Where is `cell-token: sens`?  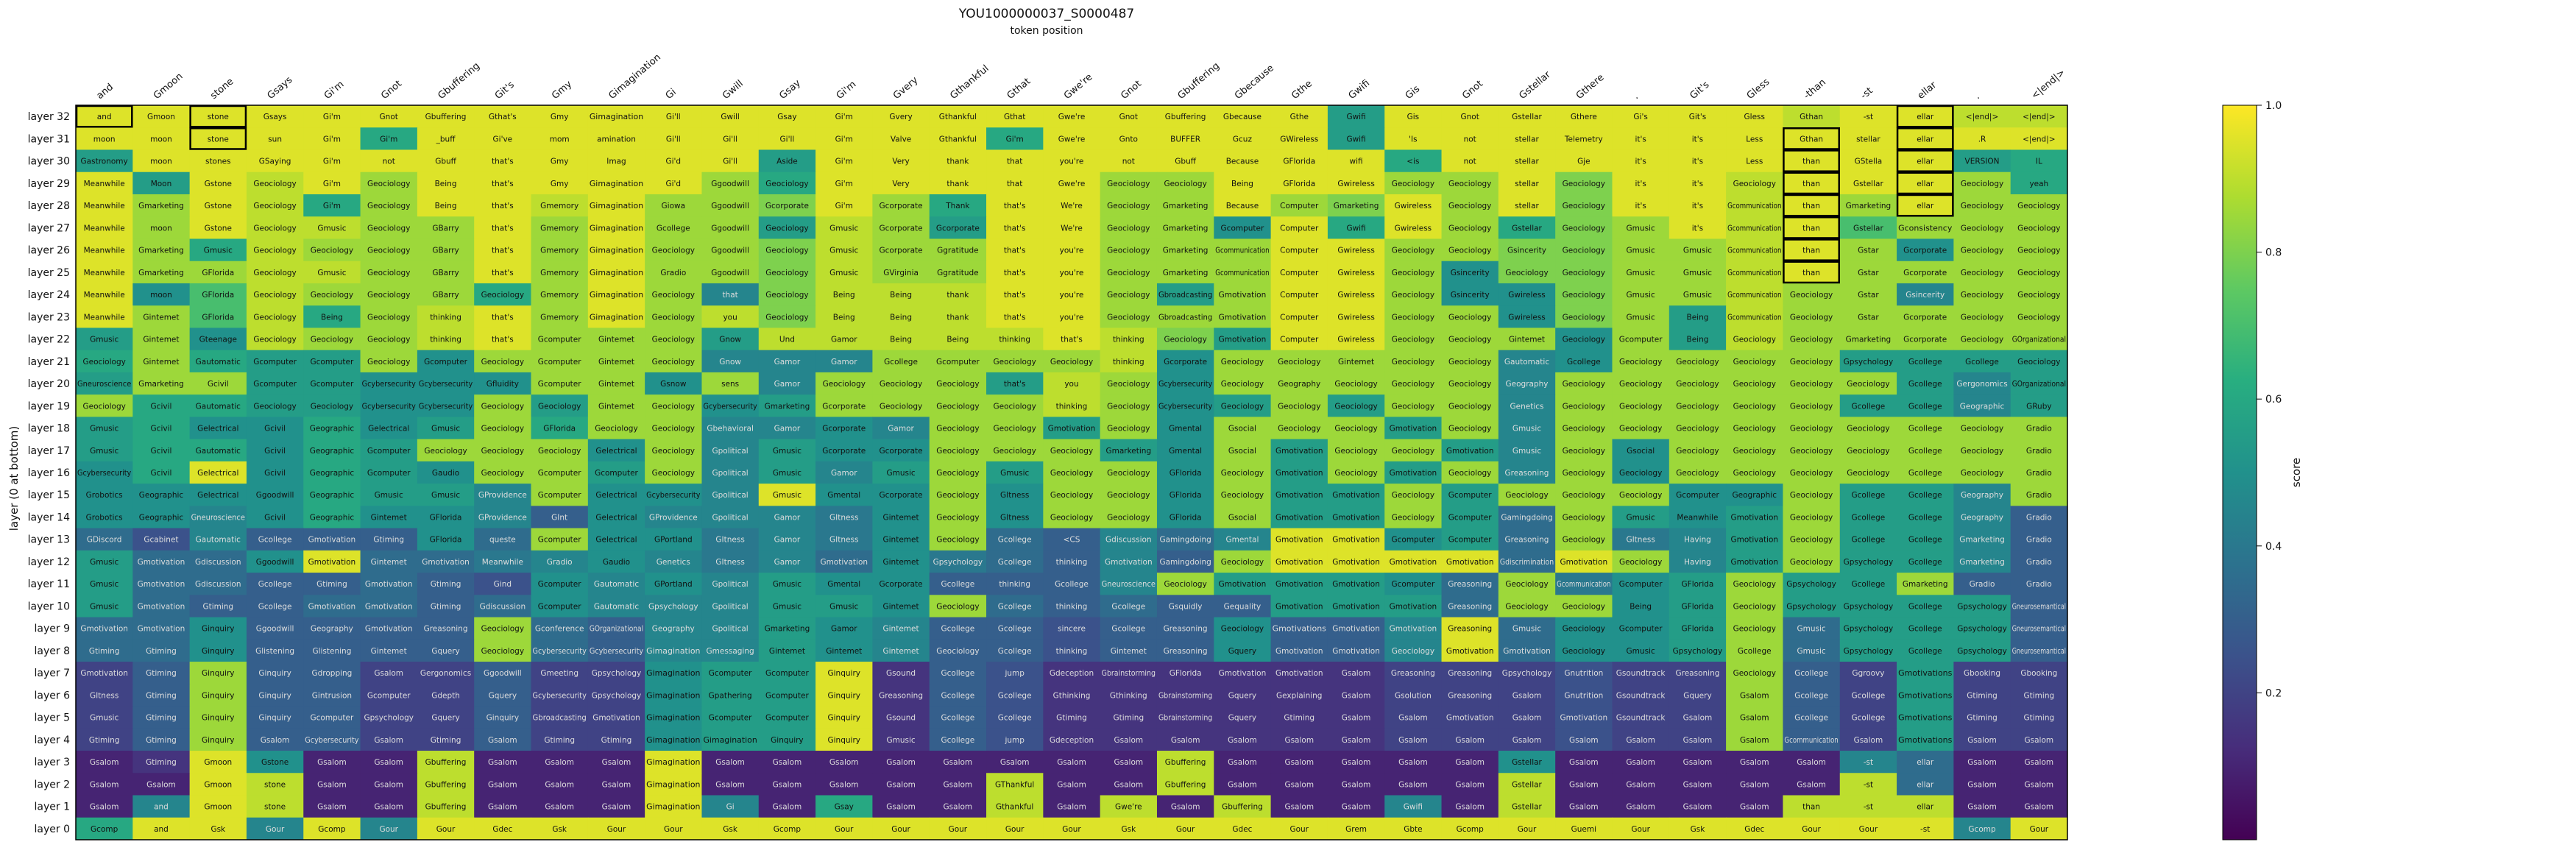 cell-token: sens is located at coordinates (730, 384).